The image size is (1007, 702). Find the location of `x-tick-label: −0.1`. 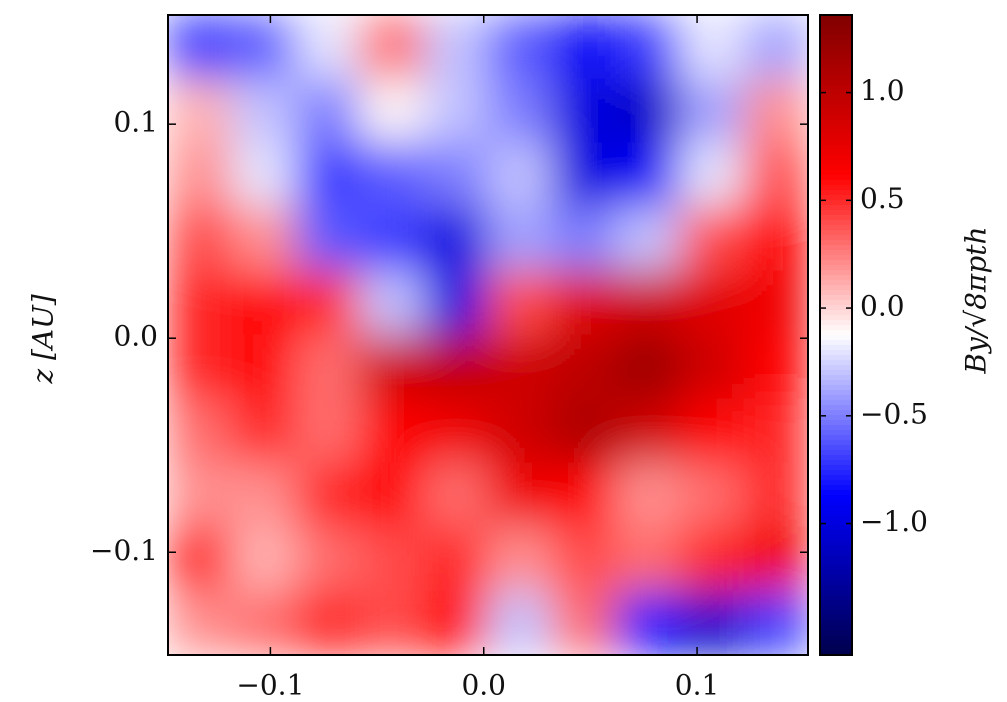

x-tick-label: −0.1 is located at coordinates (270, 685).